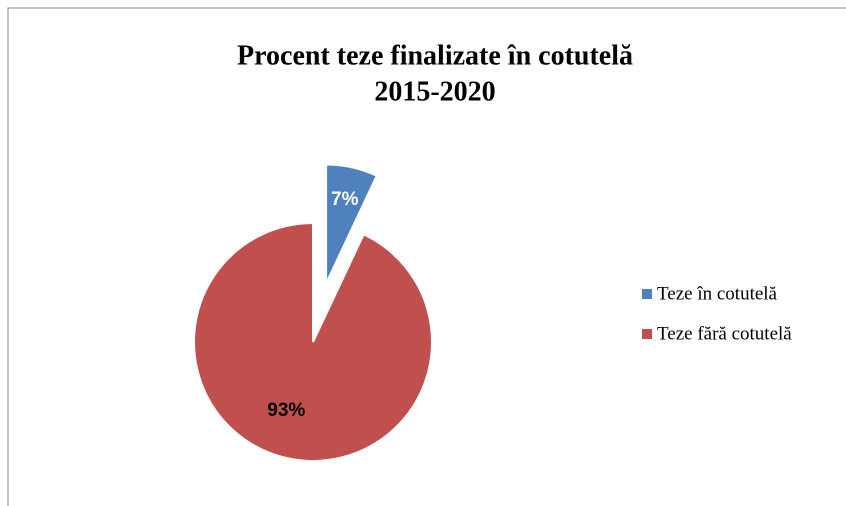 The image size is (846, 506). What do you see at coordinates (434, 91) in the screenshot?
I see `chart-title: 2015-2020` at bounding box center [434, 91].